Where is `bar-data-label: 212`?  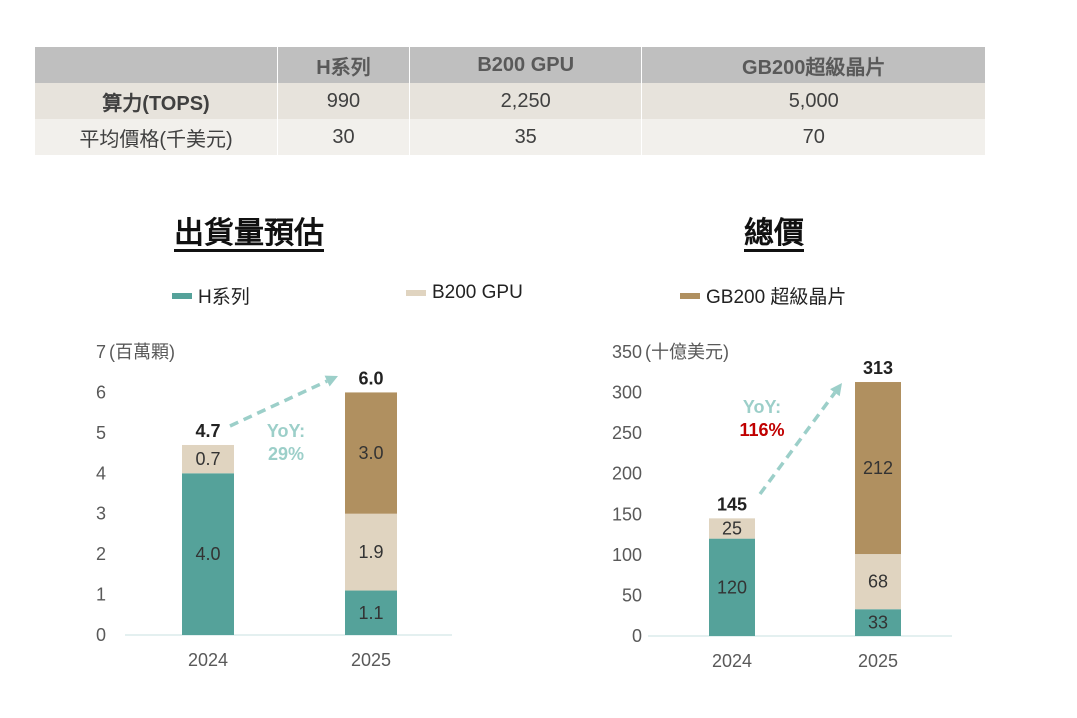
bar-data-label: 212 is located at coordinates (878, 468).